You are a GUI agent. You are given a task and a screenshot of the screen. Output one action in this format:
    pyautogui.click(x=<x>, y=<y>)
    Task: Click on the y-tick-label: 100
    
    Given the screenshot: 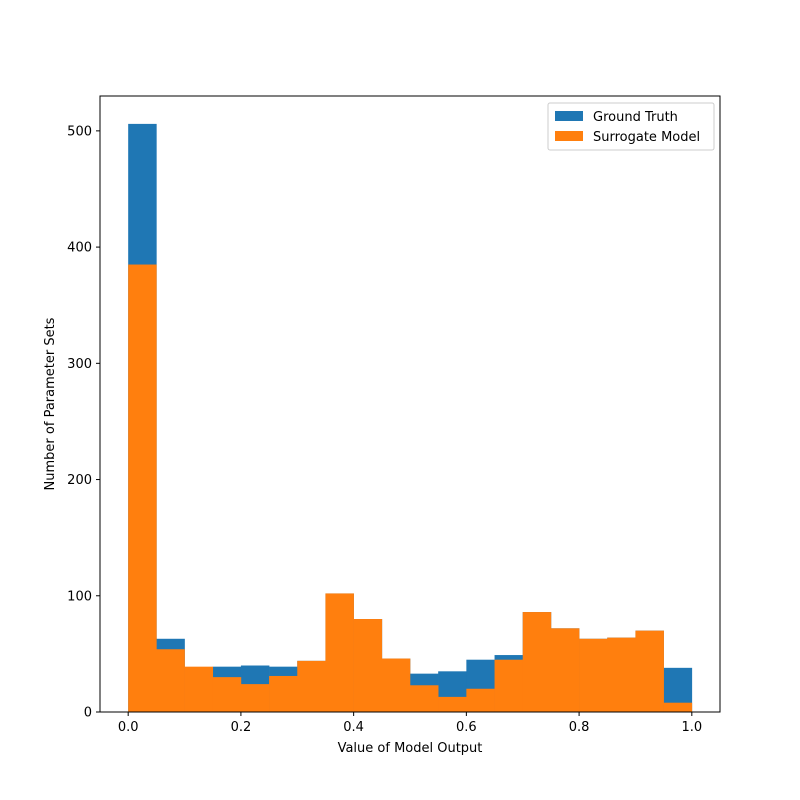 What is the action you would take?
    pyautogui.click(x=79, y=596)
    